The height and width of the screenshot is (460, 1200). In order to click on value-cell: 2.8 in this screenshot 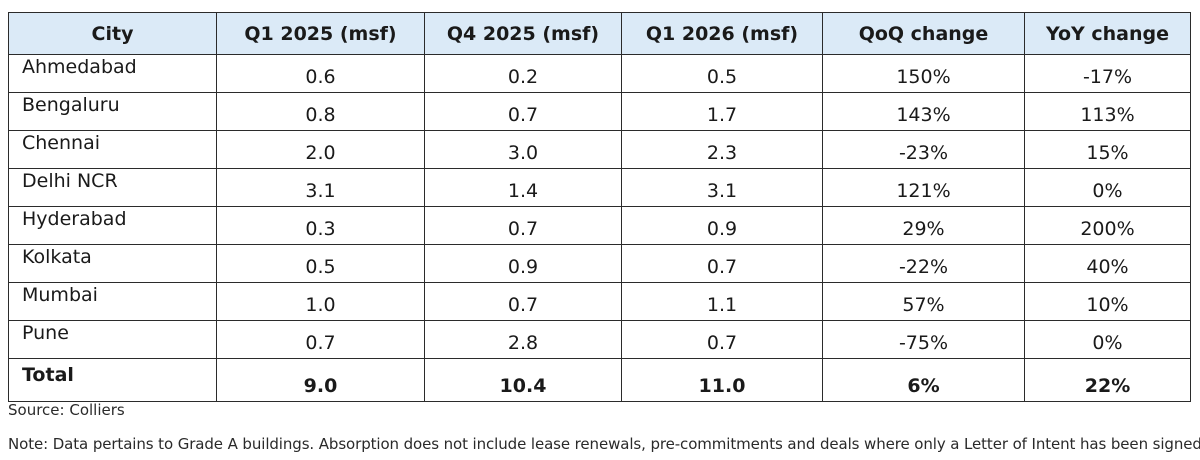, I will do `click(523, 339)`.